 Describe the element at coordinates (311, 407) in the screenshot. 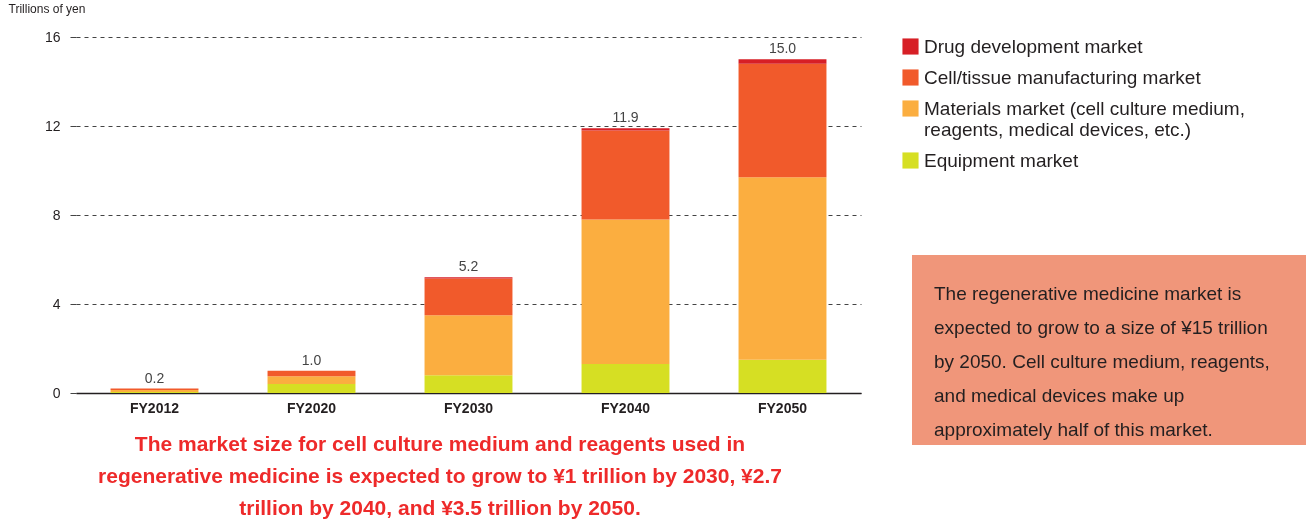

I see `x-tick-label: FY2020` at that location.